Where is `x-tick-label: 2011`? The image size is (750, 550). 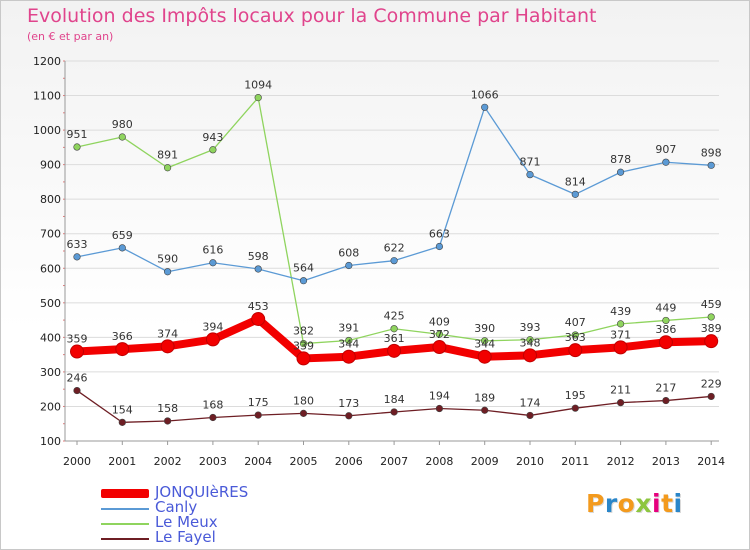 x-tick-label: 2011 is located at coordinates (575, 461).